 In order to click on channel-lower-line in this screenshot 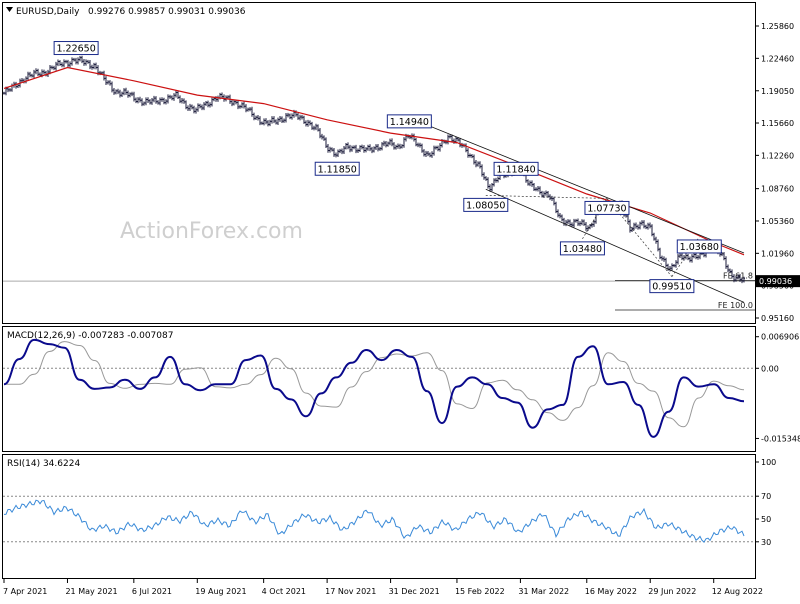, I will do `click(615, 245)`.